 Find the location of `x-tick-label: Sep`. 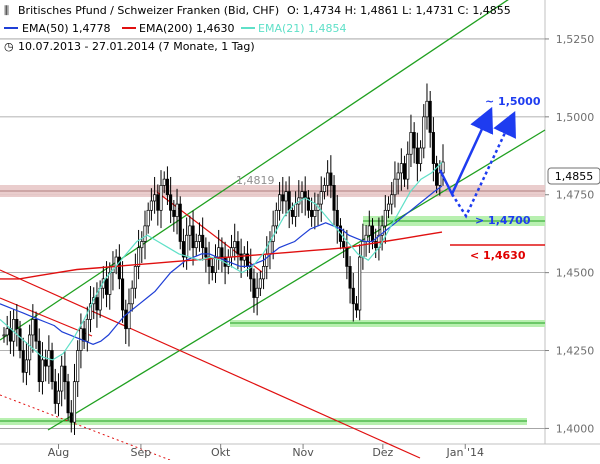

x-tick-label: Sep is located at coordinates (141, 452).